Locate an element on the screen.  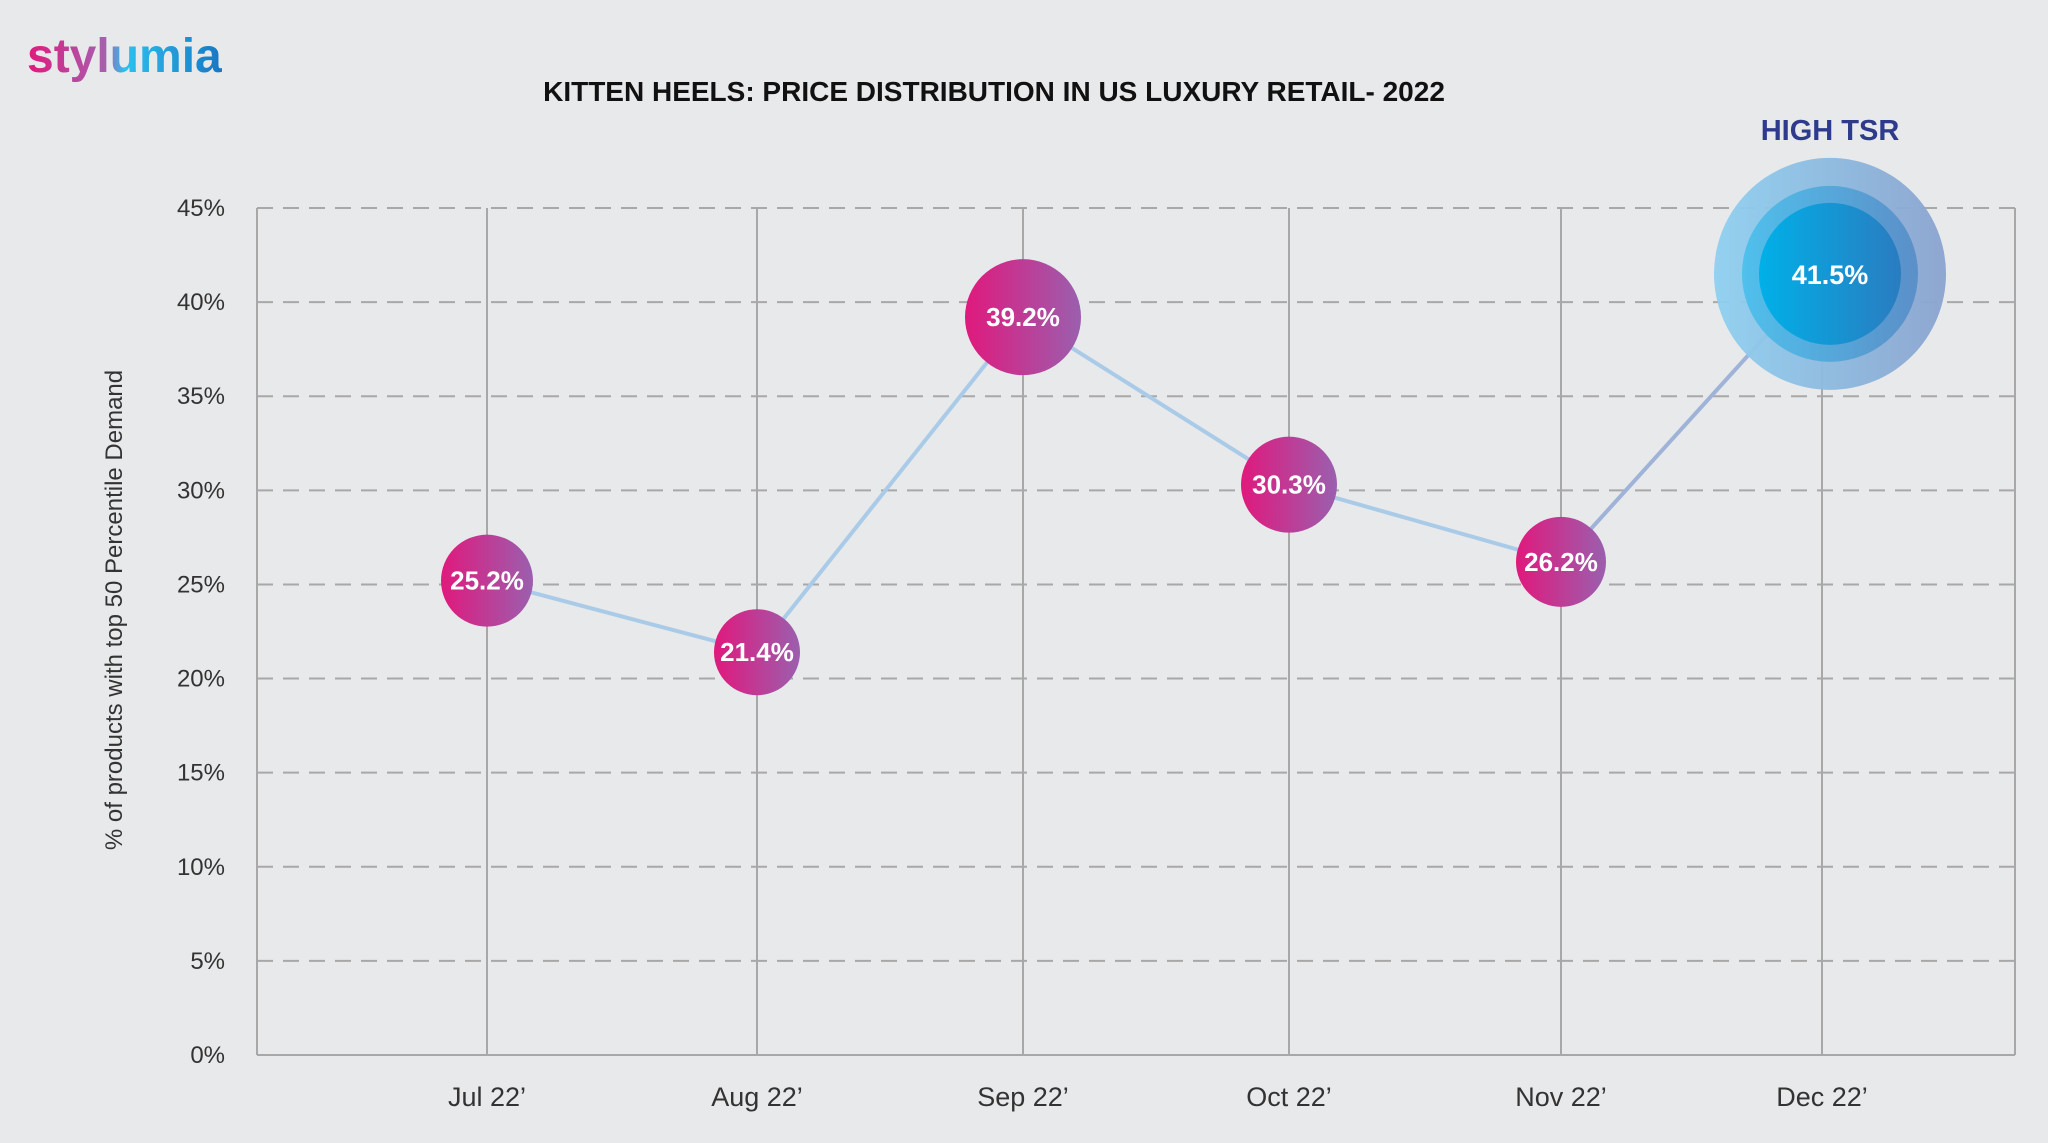
y-tick-label: 40% is located at coordinates (201, 302).